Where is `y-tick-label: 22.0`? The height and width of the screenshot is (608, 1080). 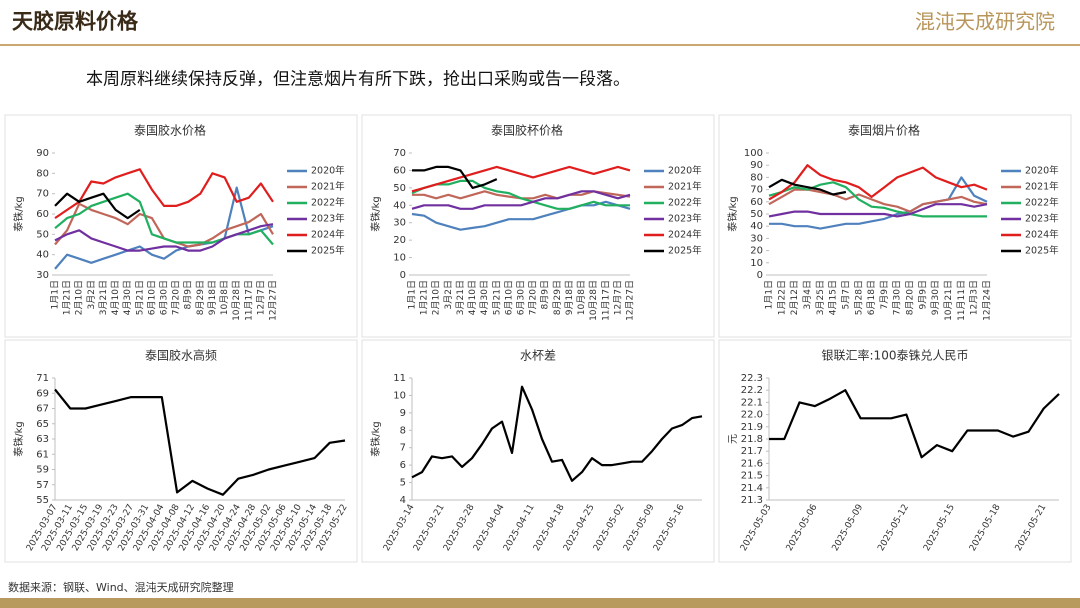
y-tick-label: 22.0 is located at coordinates (752, 415).